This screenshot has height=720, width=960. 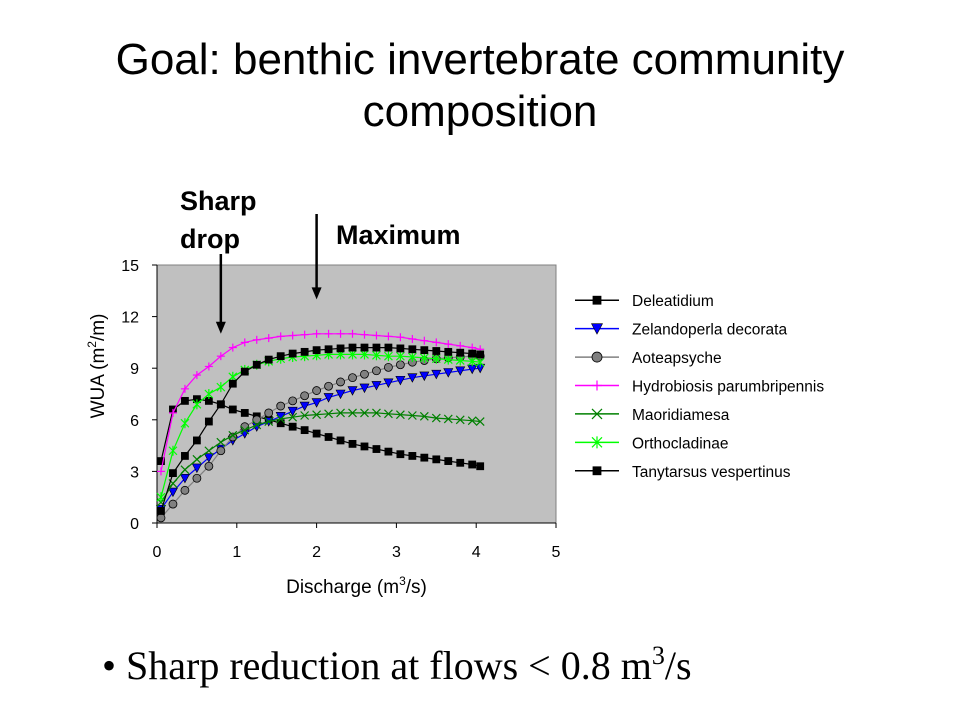 I want to click on legend-label: Maoridiamesa, so click(x=681, y=415).